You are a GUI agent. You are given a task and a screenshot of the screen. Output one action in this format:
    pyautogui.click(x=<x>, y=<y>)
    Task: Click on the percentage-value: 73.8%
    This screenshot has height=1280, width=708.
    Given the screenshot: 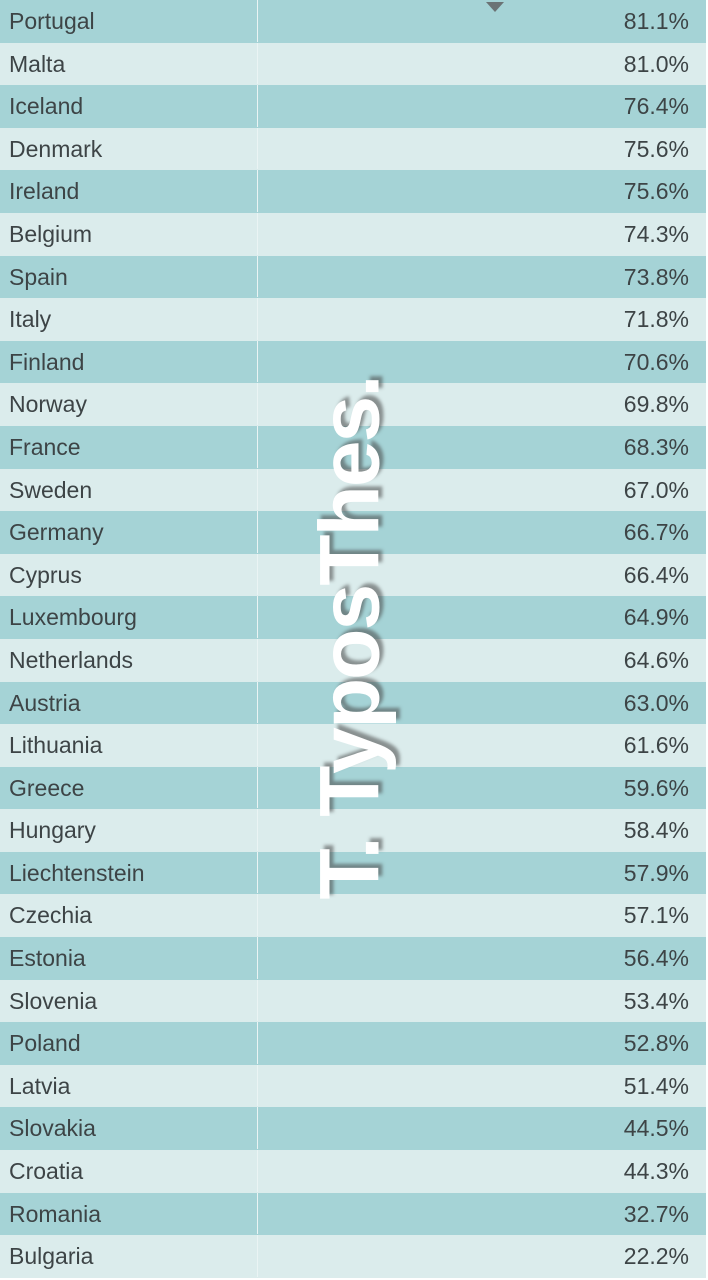 What is the action you would take?
    pyautogui.click(x=656, y=276)
    